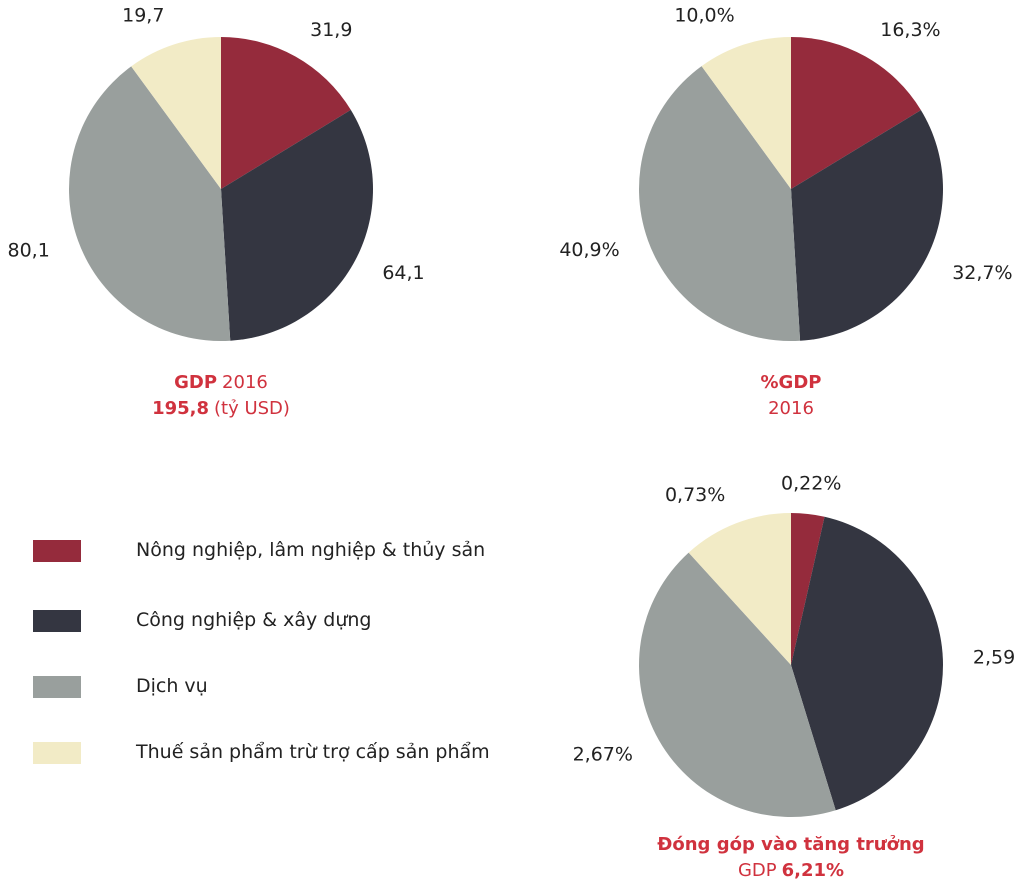 Image resolution: width=1014 pixels, height=889 pixels. I want to click on caption: GDP 2016, so click(221, 382).